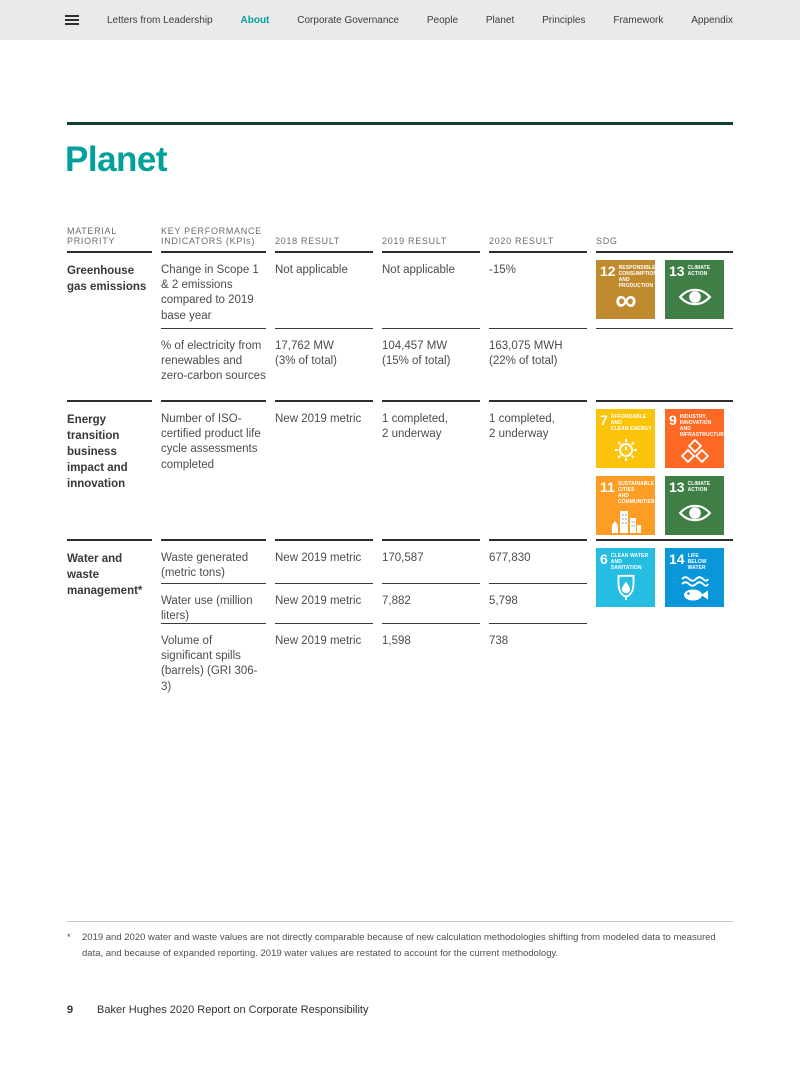 Image resolution: width=800 pixels, height=1066 pixels. What do you see at coordinates (500, 20) in the screenshot?
I see `nav-item-planet: Planet` at bounding box center [500, 20].